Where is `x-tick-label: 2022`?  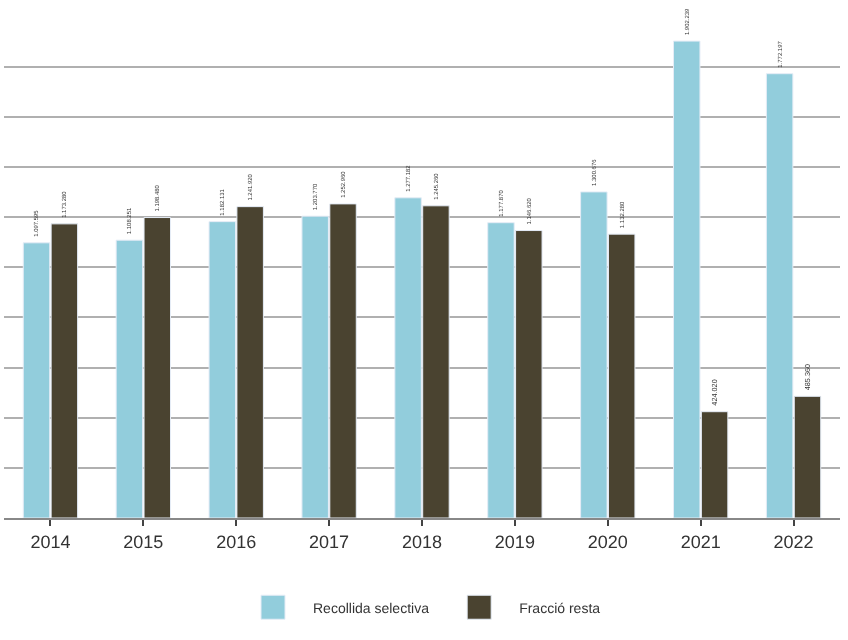 x-tick-label: 2022 is located at coordinates (793, 541).